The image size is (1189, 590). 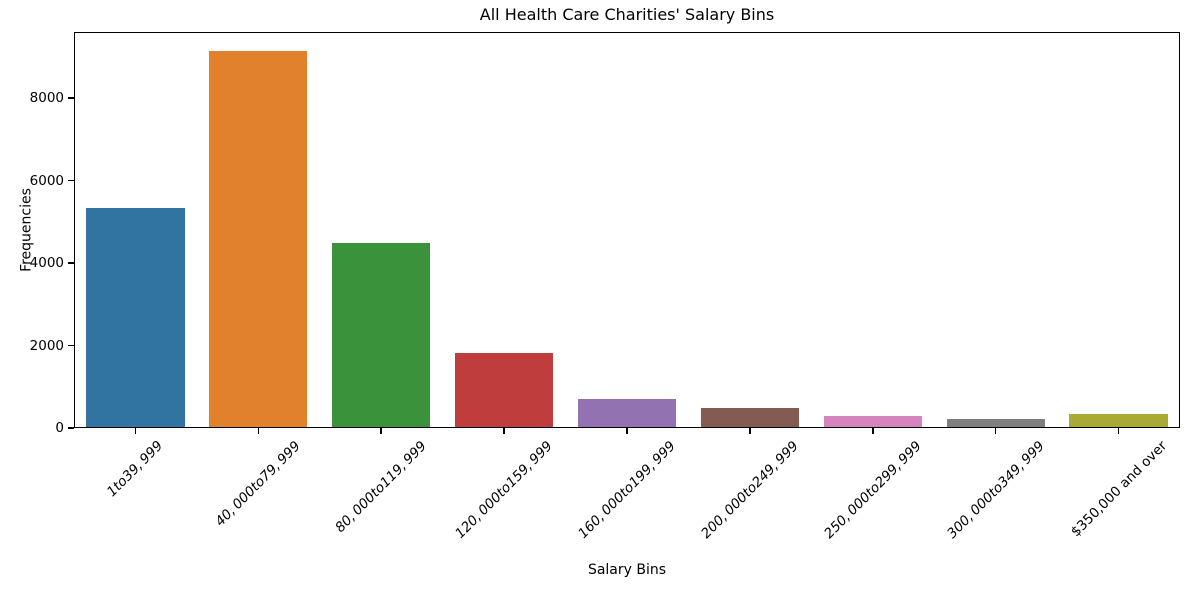 I want to click on y-tick-label: 0, so click(x=59, y=428).